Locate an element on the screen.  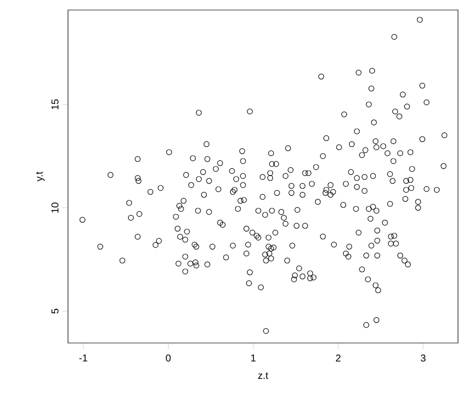
x-tick-label: -1 is located at coordinates (83, 358).